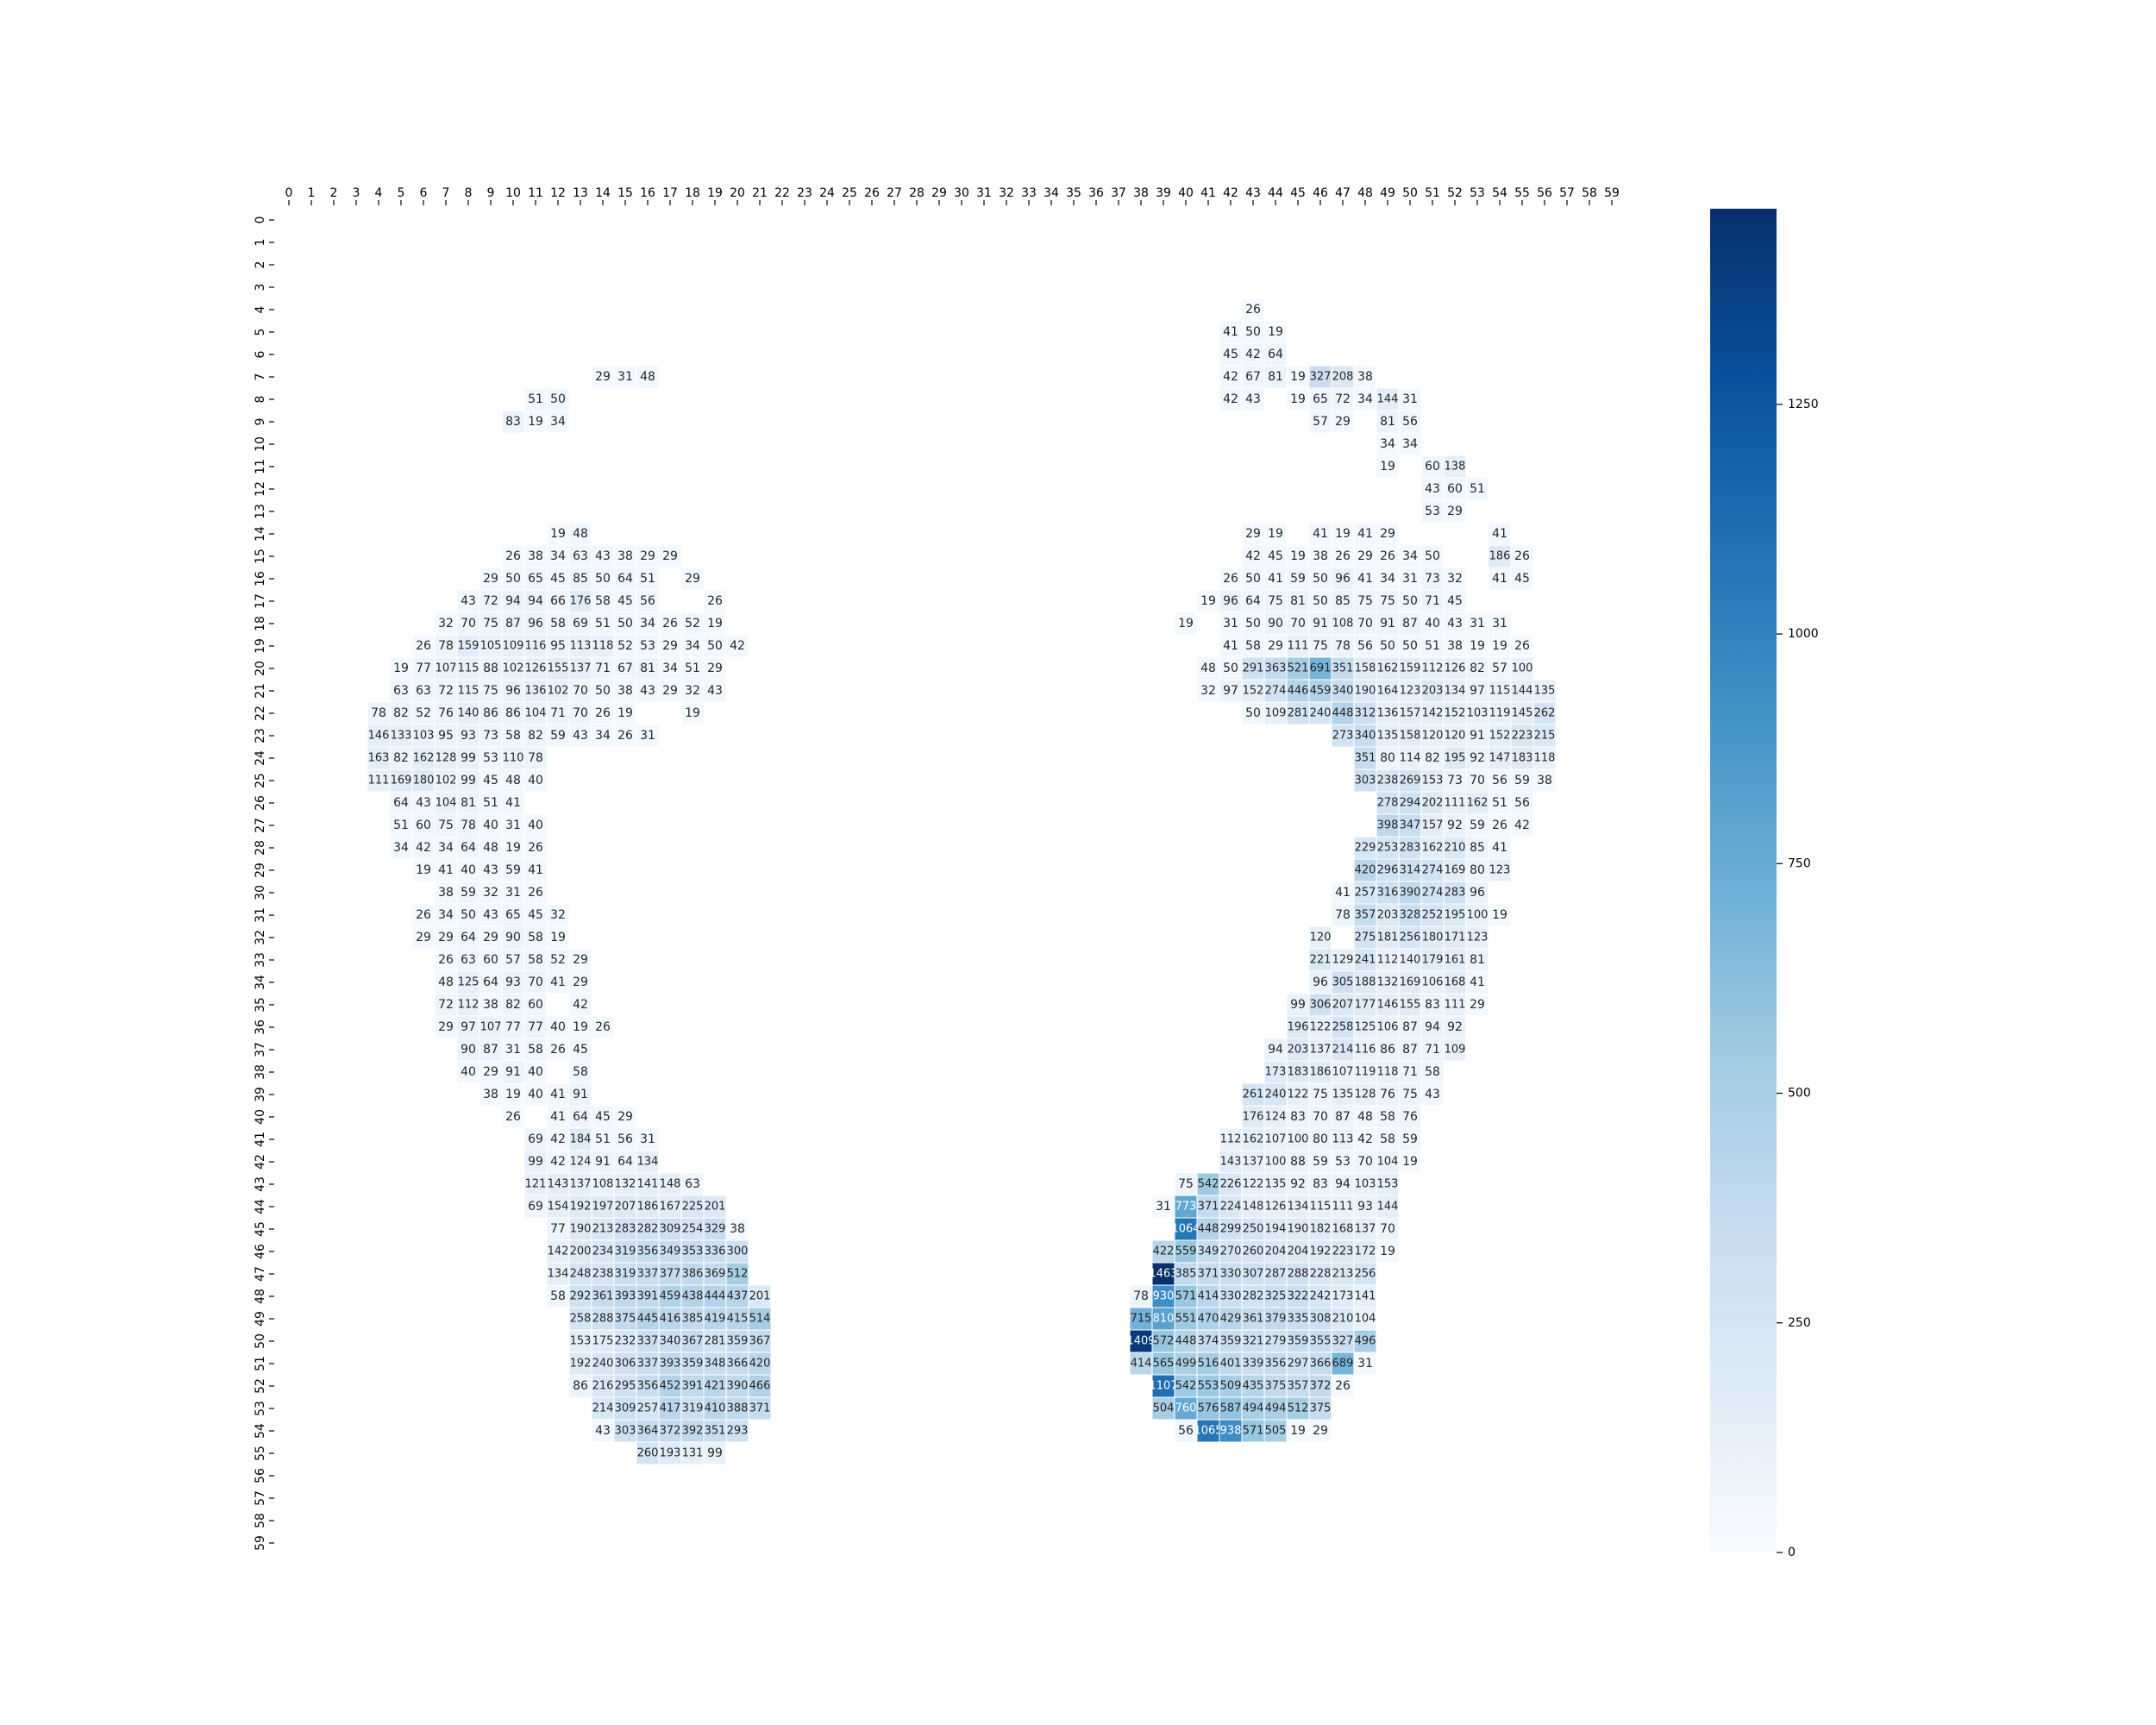 This screenshot has width=2156, height=1725. What do you see at coordinates (513, 601) in the screenshot?
I see `cell-value-label: 94` at bounding box center [513, 601].